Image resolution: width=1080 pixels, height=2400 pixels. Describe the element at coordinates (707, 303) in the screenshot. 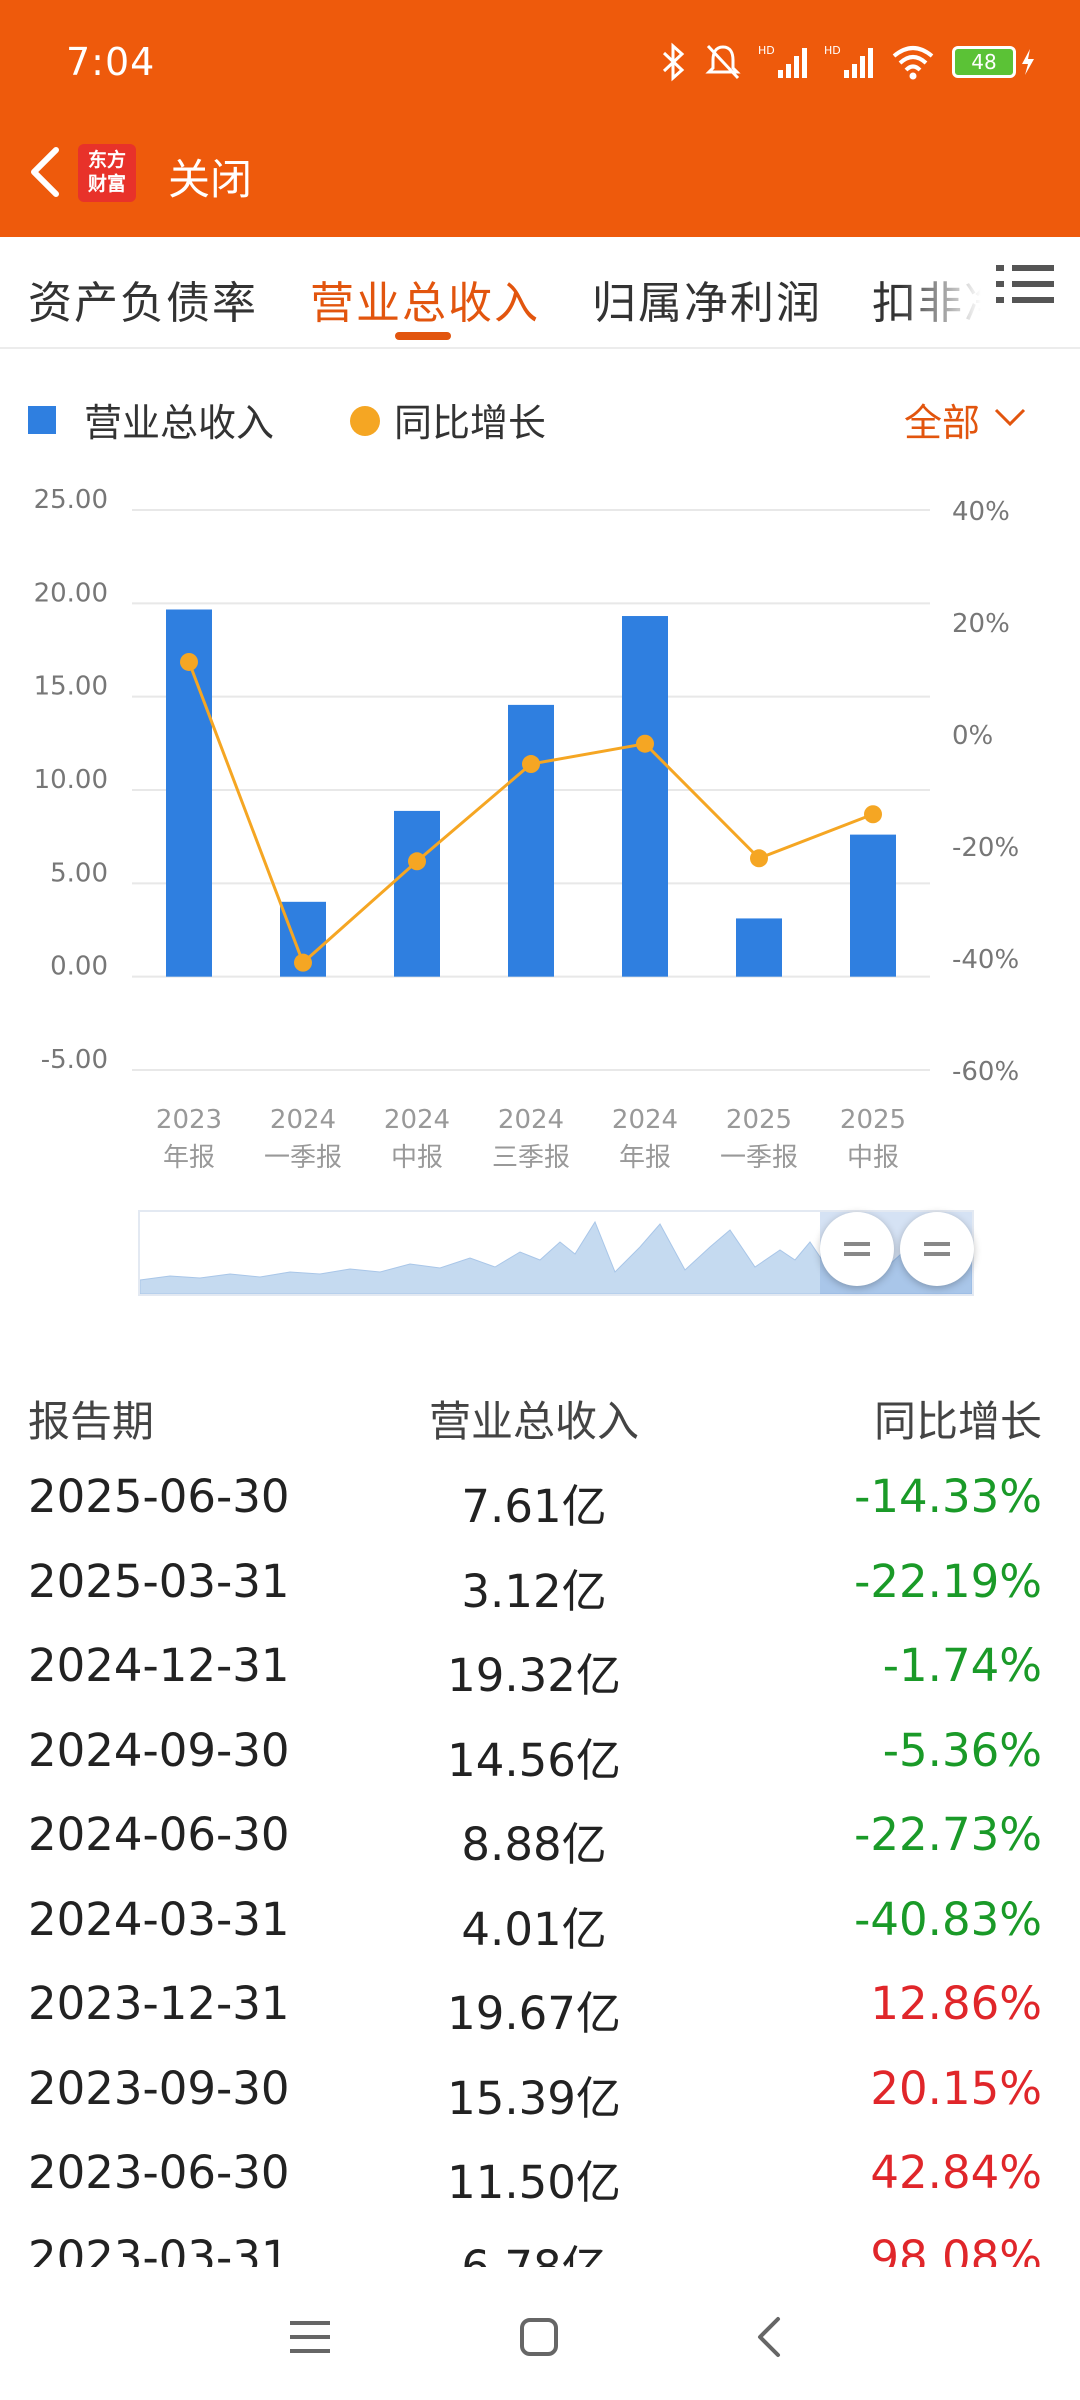

I see `tab-net-profit: 归属净利润` at that location.